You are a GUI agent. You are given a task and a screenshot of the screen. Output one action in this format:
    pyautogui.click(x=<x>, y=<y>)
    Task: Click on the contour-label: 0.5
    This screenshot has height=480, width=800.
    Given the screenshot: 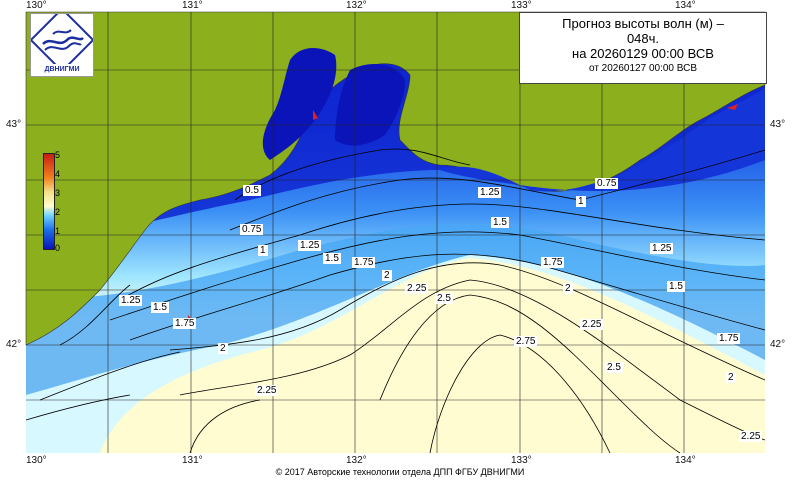 What is the action you would take?
    pyautogui.click(x=252, y=190)
    